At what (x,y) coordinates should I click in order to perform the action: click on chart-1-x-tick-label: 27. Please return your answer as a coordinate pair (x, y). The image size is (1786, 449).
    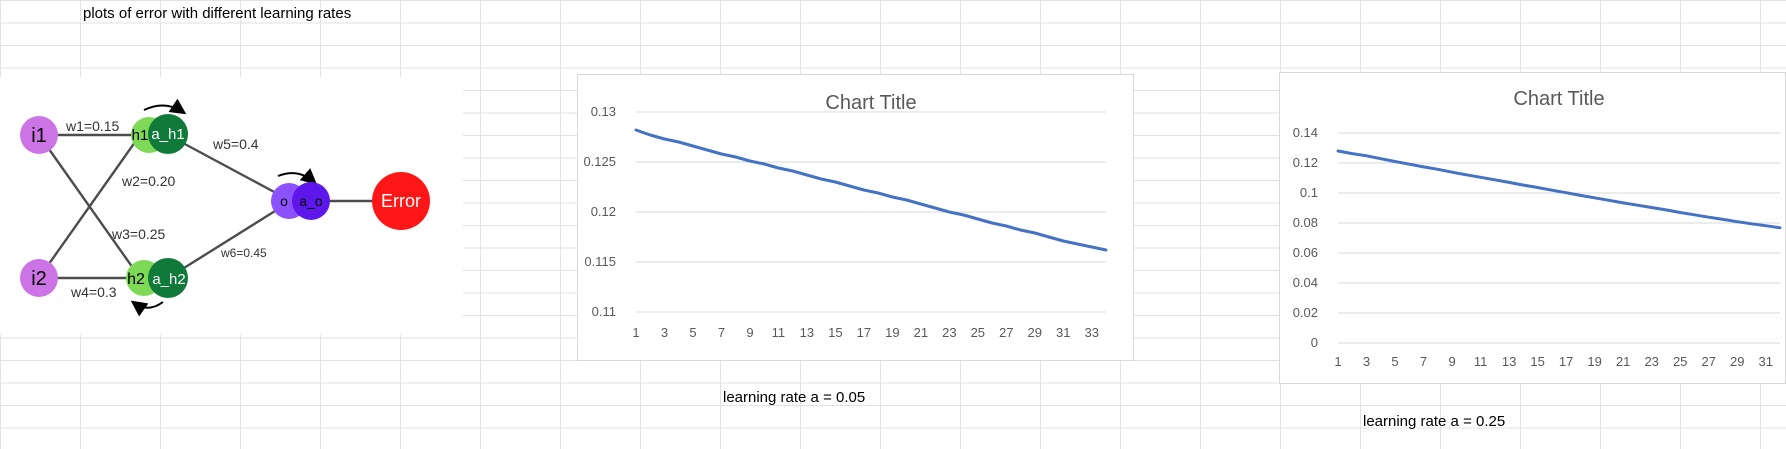
    Looking at the image, I should click on (1006, 332).